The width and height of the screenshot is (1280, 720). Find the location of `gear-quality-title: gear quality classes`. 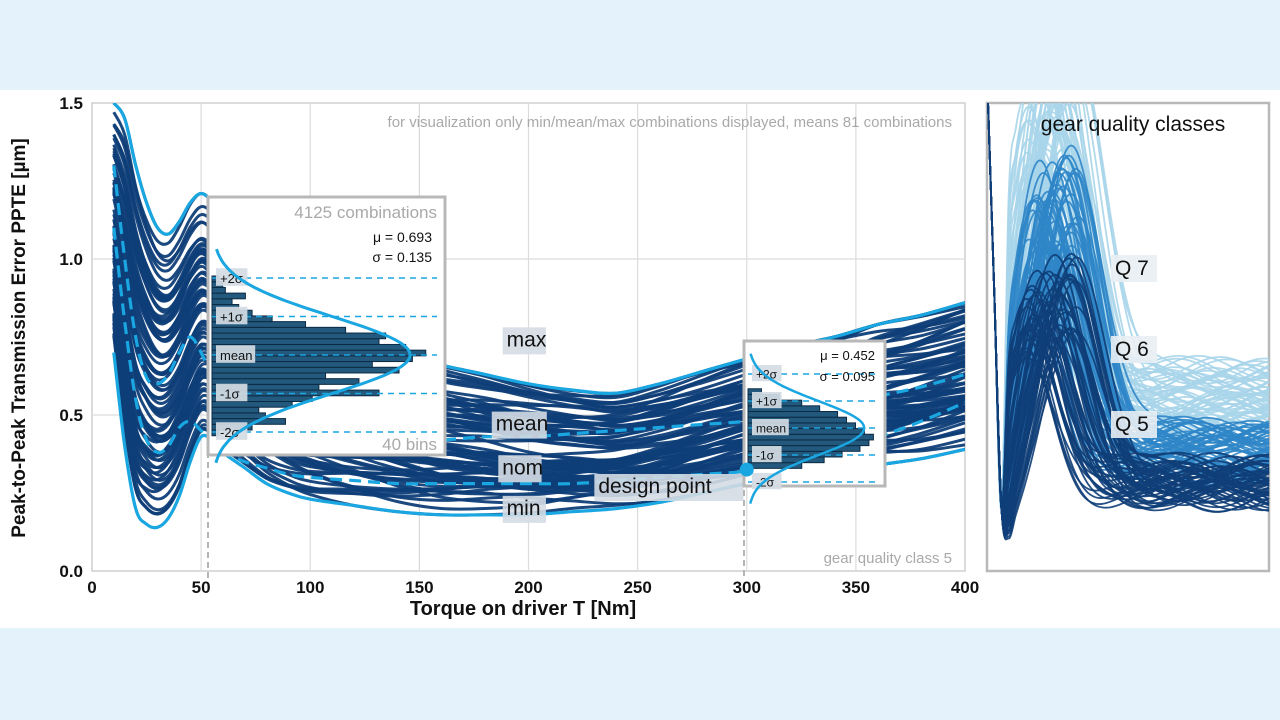

gear-quality-title: gear quality classes is located at coordinates (1133, 124).